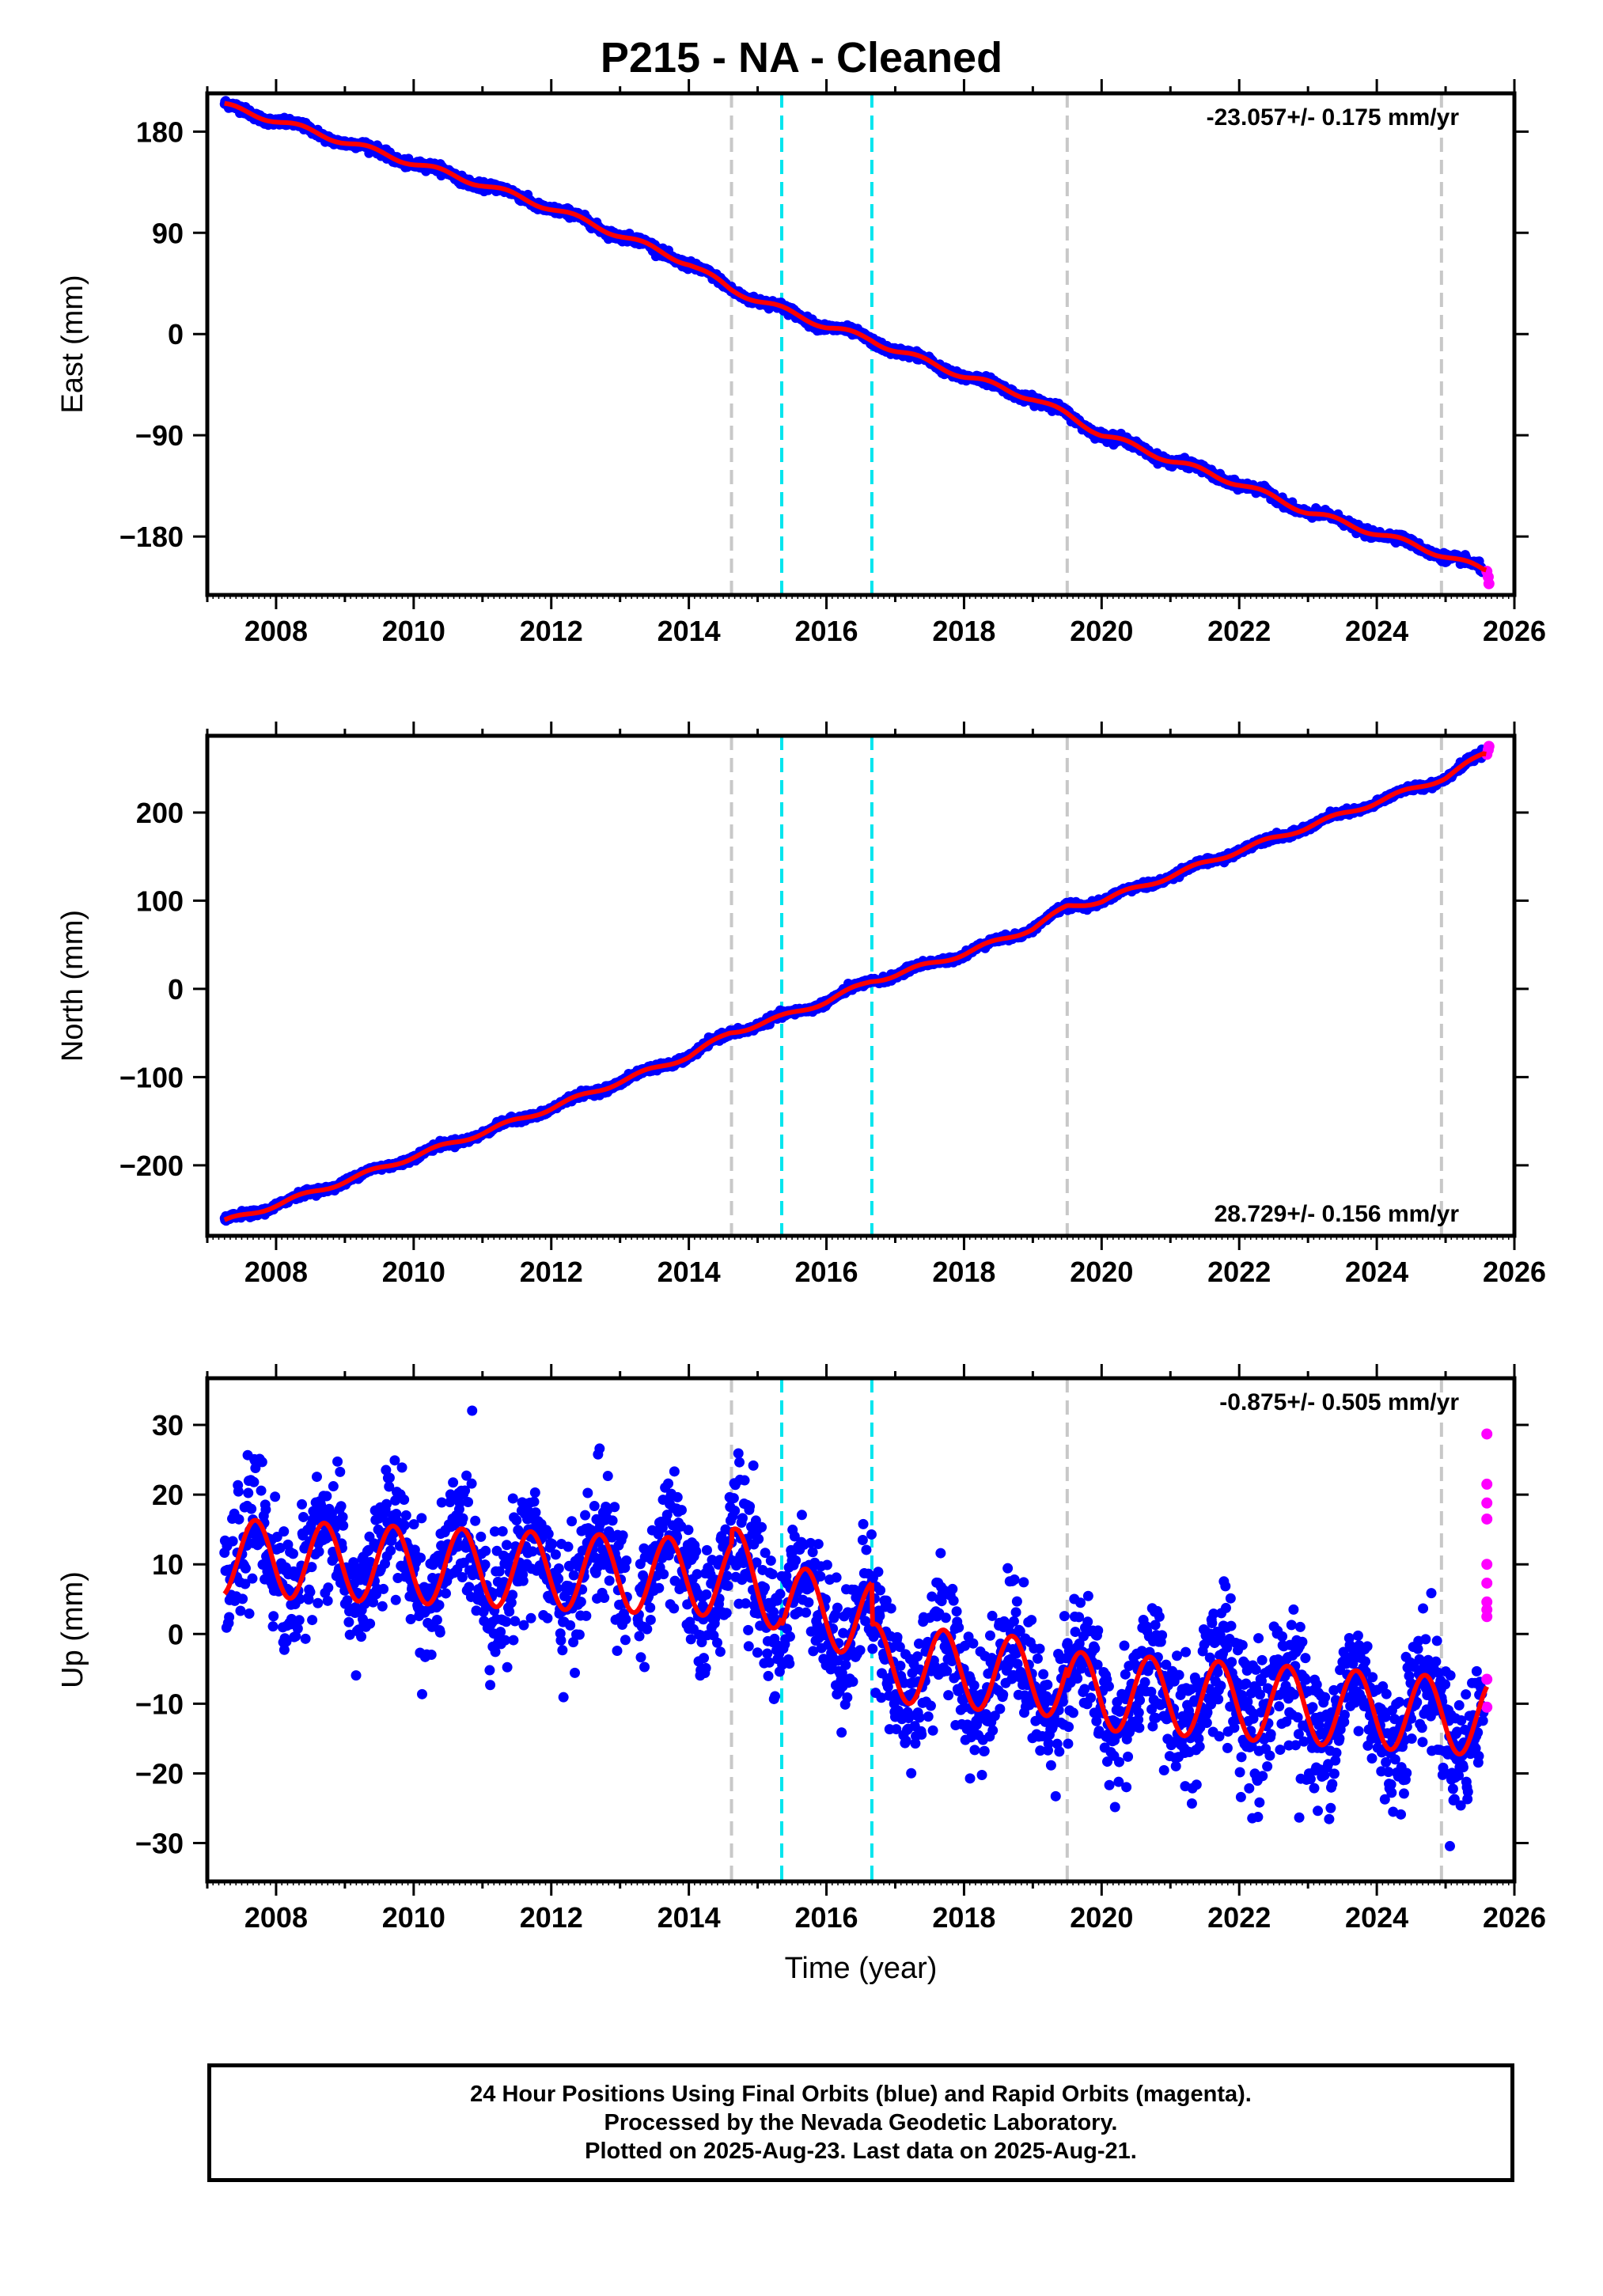 The image size is (1603, 2296). I want to click on y-tick-label: 180, so click(160, 132).